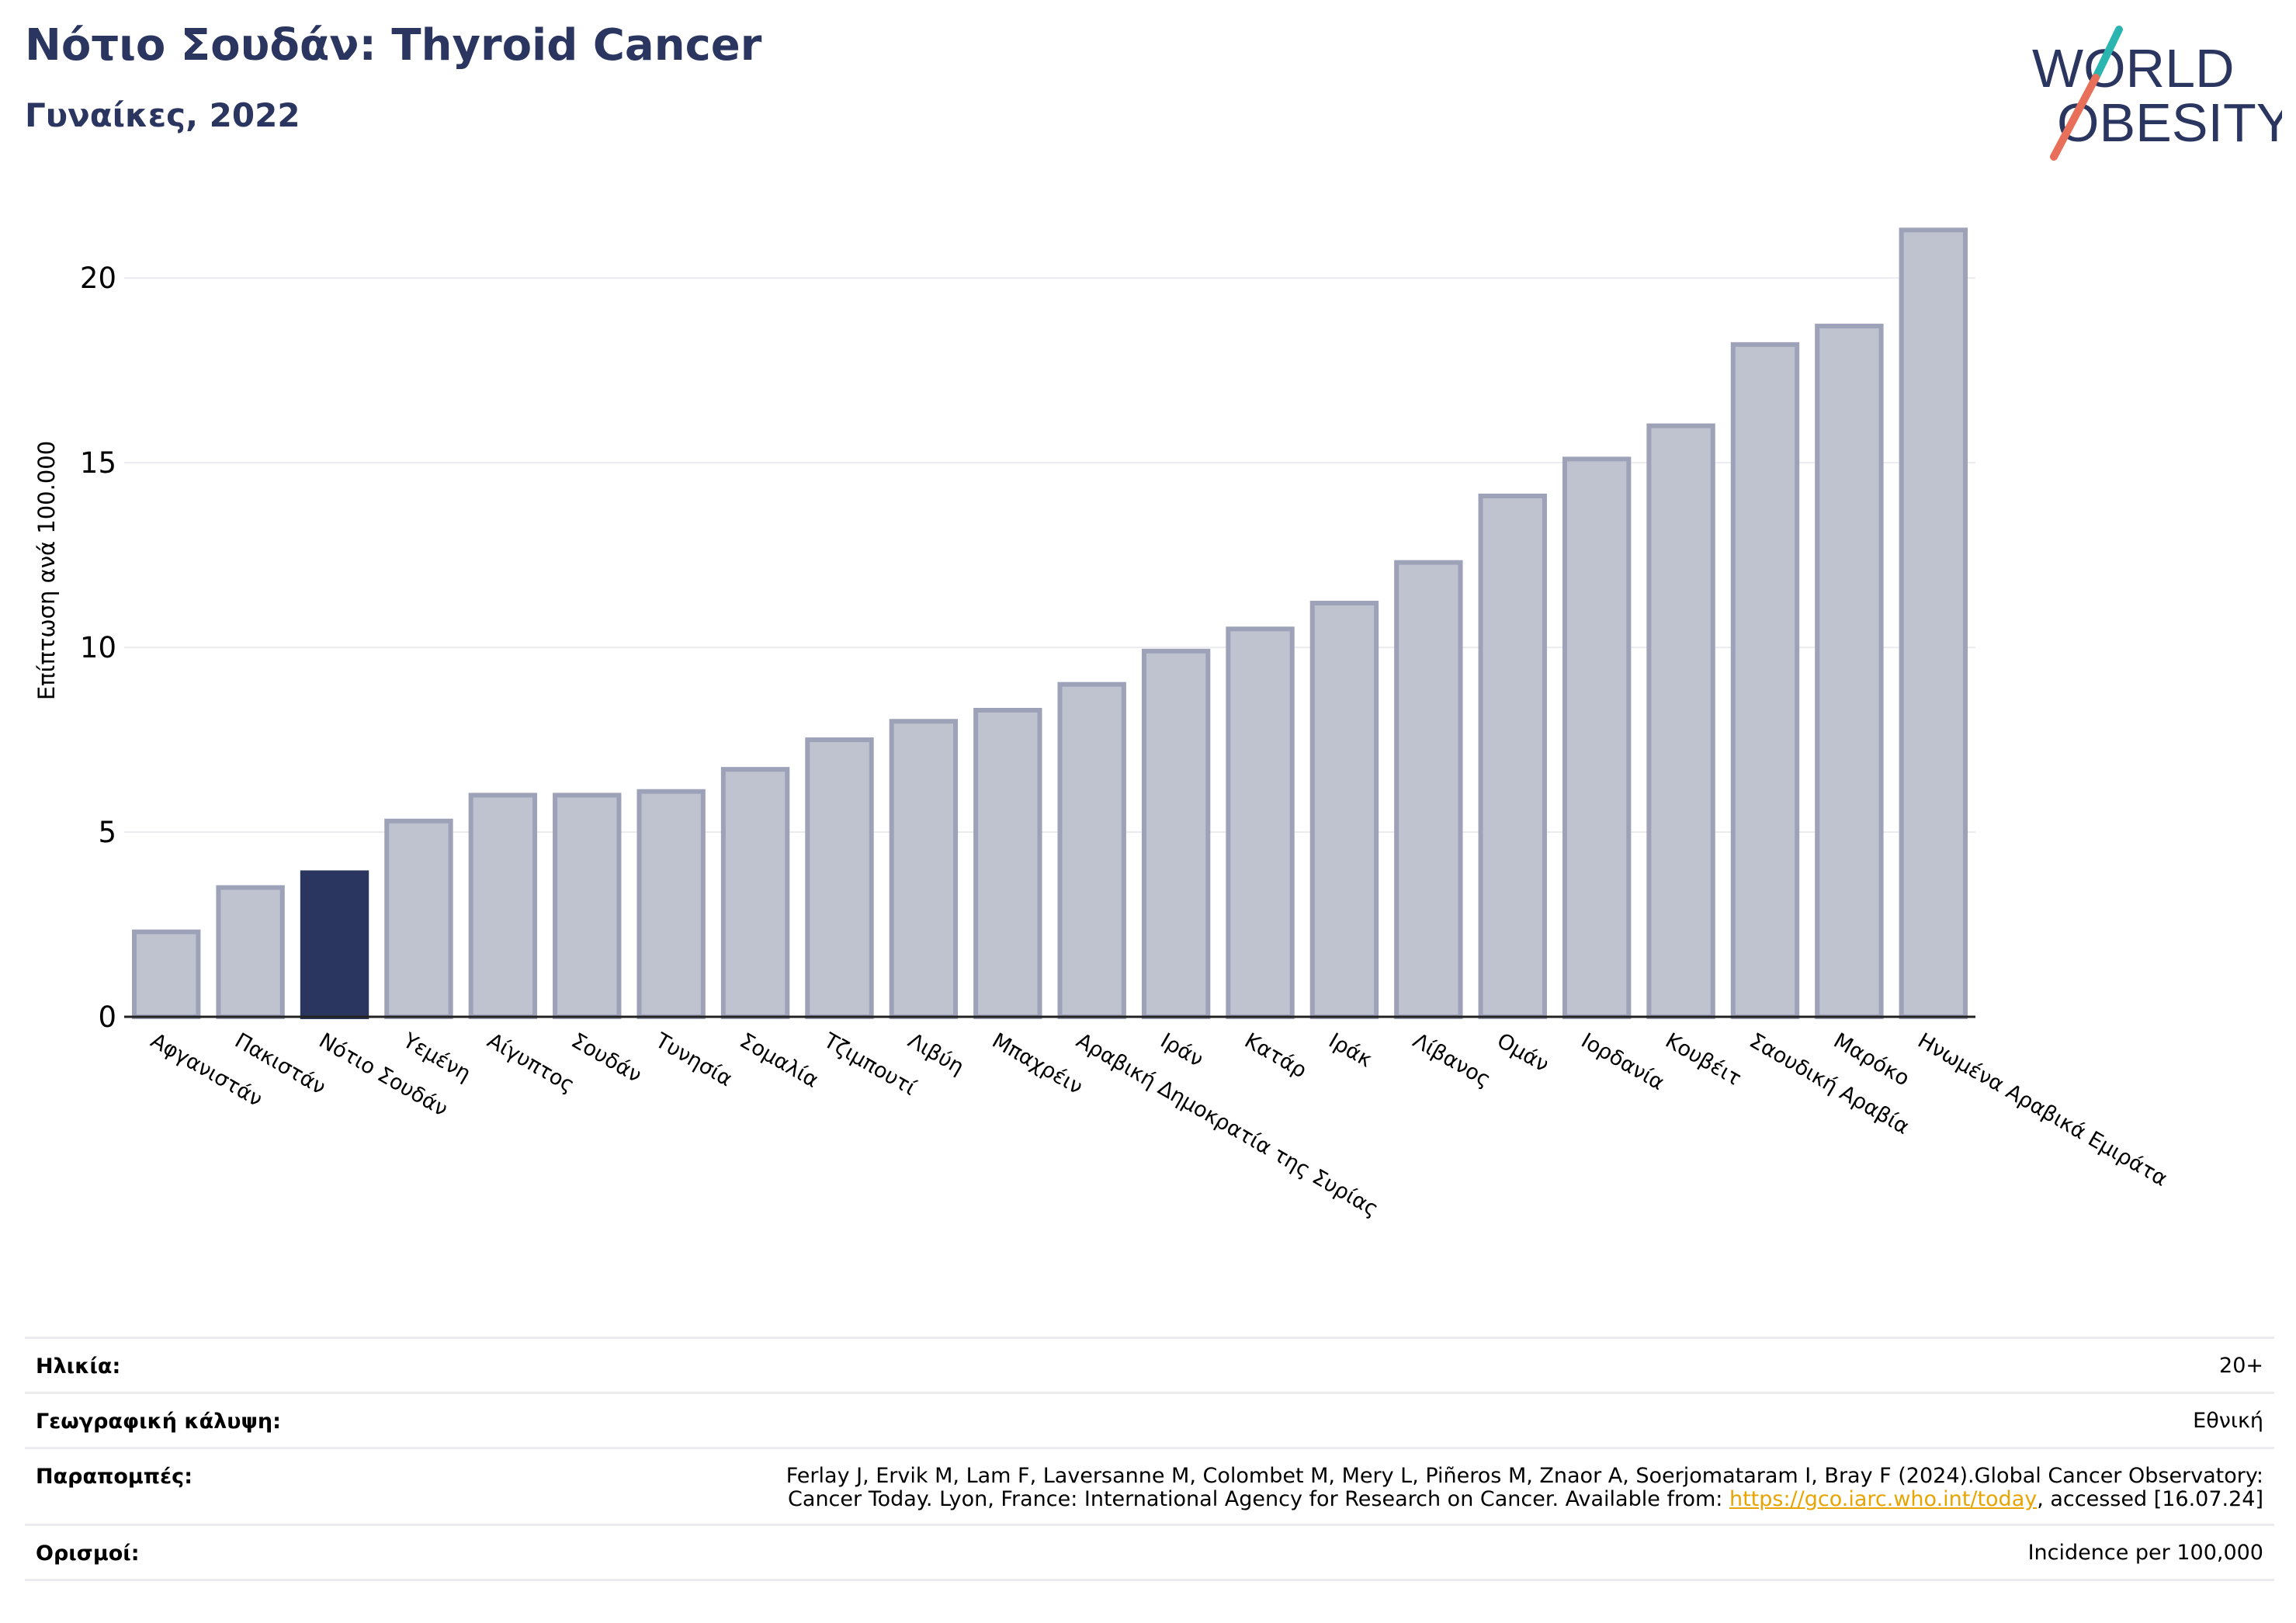 This screenshot has height=1623, width=2296. I want to click on info-row-age: Ηλικία: 20+, so click(1149, 1364).